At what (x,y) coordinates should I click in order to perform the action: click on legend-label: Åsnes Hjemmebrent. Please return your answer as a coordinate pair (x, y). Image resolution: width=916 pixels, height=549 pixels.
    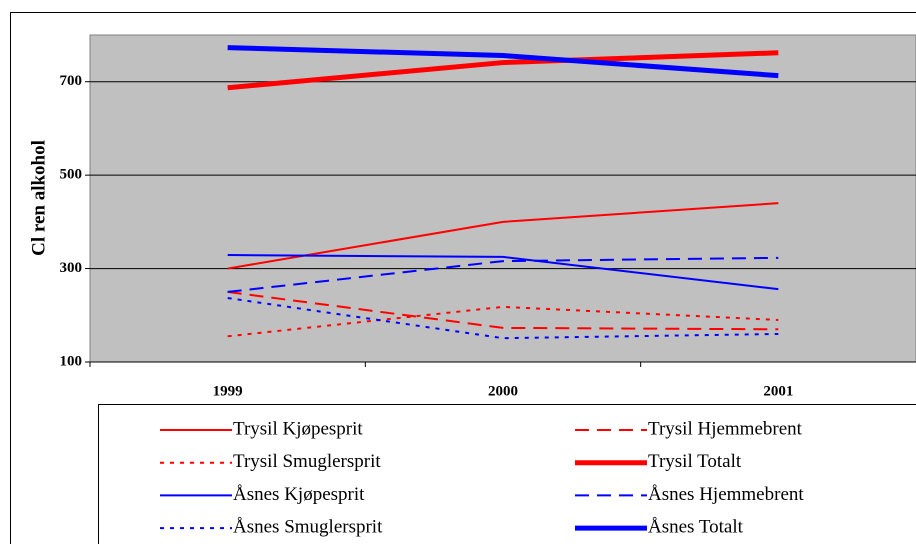
    Looking at the image, I should click on (726, 494).